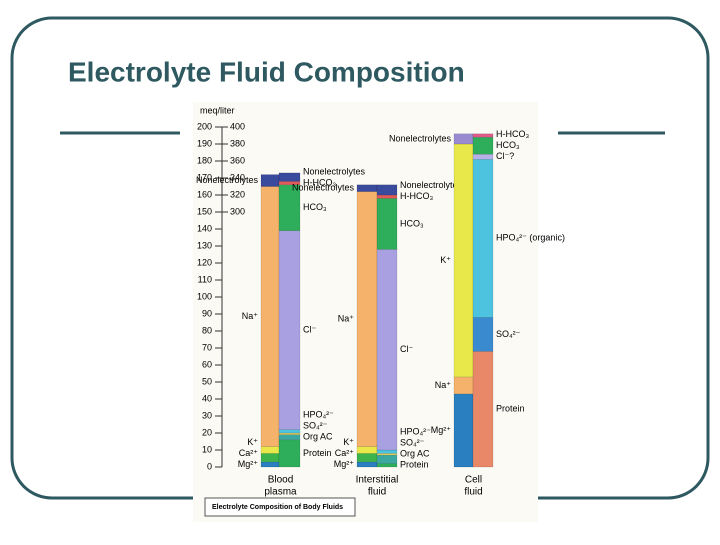 The width and height of the screenshot is (720, 545). I want to click on group-label: Cell, so click(473, 480).